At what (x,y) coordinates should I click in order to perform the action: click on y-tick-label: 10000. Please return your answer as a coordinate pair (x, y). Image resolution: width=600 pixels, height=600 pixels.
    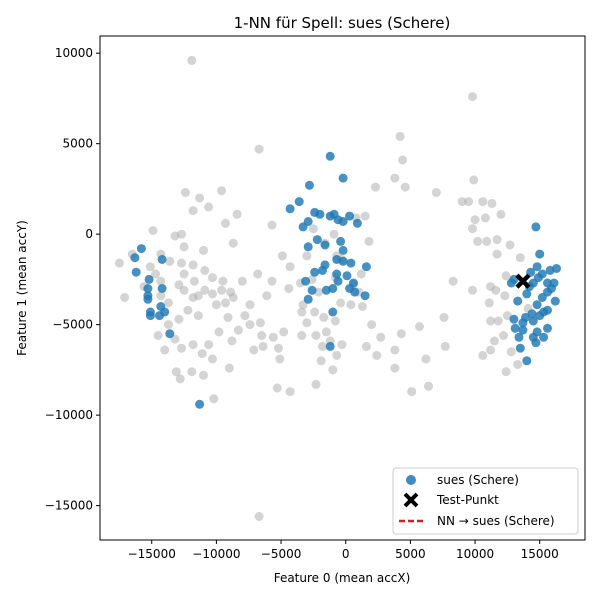
    Looking at the image, I should click on (74, 53).